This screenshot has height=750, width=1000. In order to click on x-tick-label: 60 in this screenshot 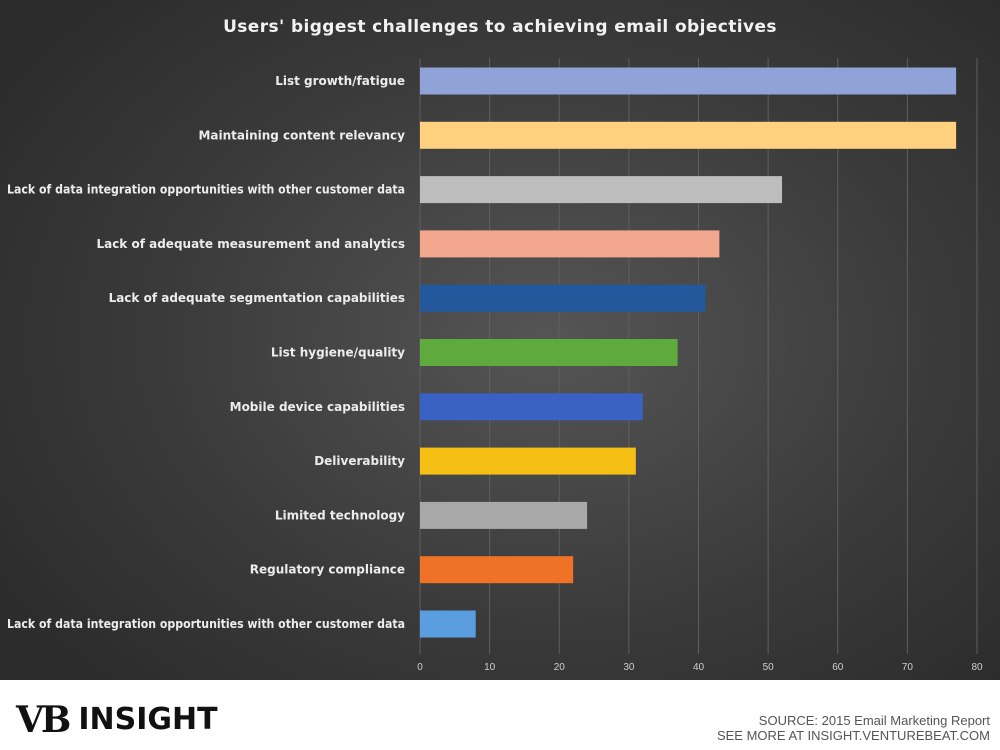, I will do `click(838, 667)`.